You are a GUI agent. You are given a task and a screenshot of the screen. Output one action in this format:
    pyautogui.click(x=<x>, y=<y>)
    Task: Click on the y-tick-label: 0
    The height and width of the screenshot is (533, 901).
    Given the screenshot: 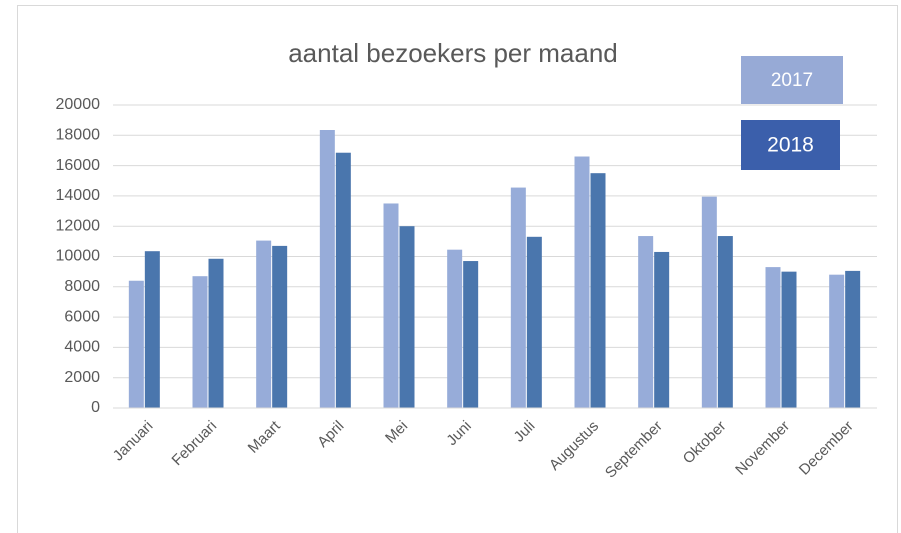 What is the action you would take?
    pyautogui.click(x=95, y=407)
    